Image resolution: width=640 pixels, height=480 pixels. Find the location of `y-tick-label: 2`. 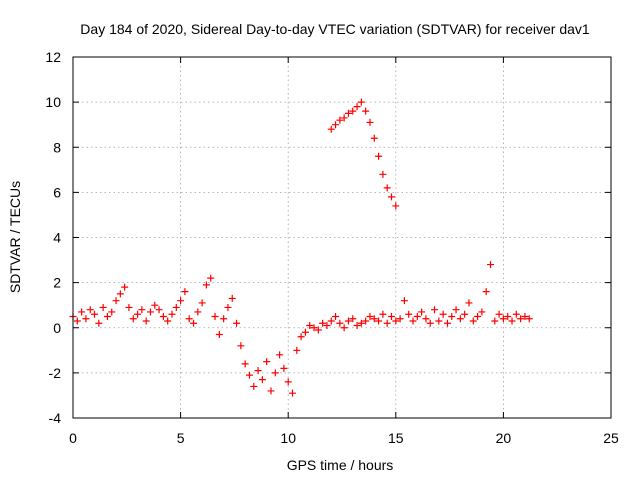

y-tick-label: 2 is located at coordinates (57, 283).